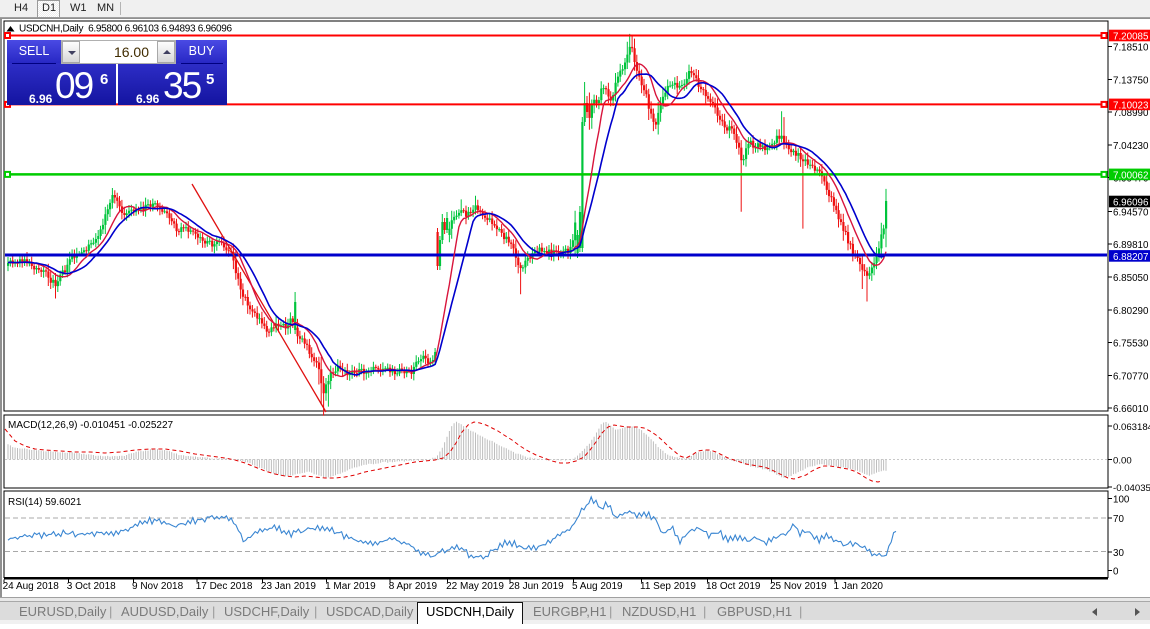 The height and width of the screenshot is (629, 1150). I want to click on svg-text: 7.08990, so click(1131, 113).